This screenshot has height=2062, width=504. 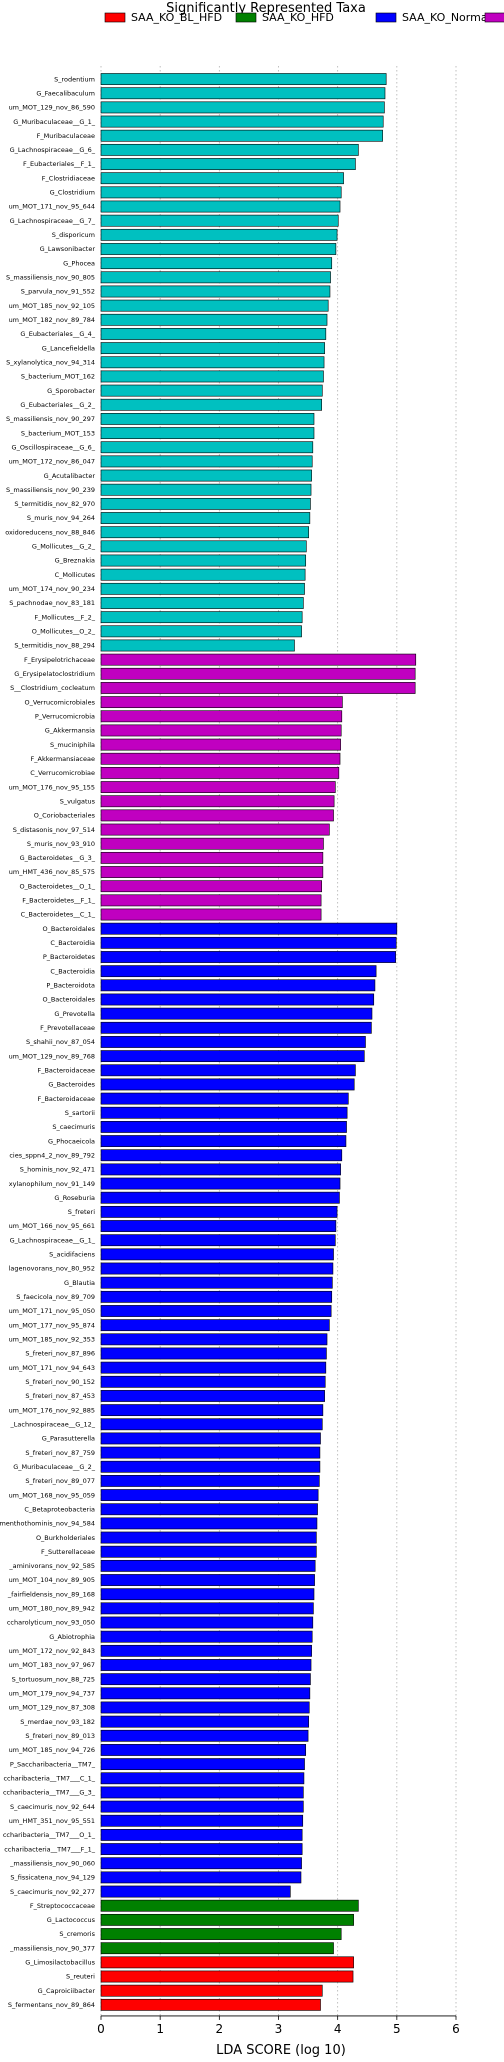 I want to click on legend-label: SAA_KO_Normal, so click(x=446, y=17).